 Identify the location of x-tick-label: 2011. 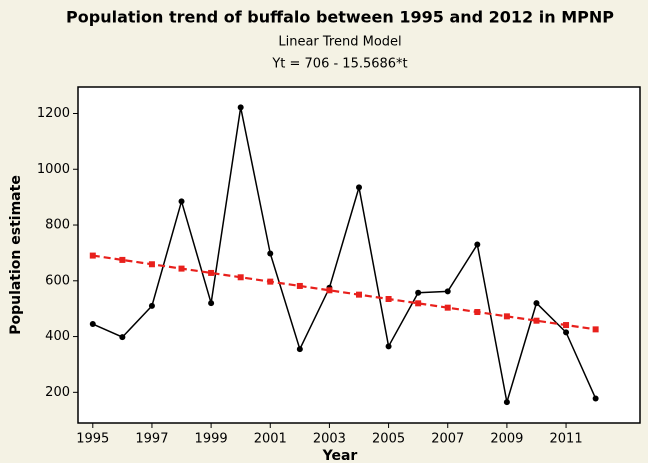
(566, 439).